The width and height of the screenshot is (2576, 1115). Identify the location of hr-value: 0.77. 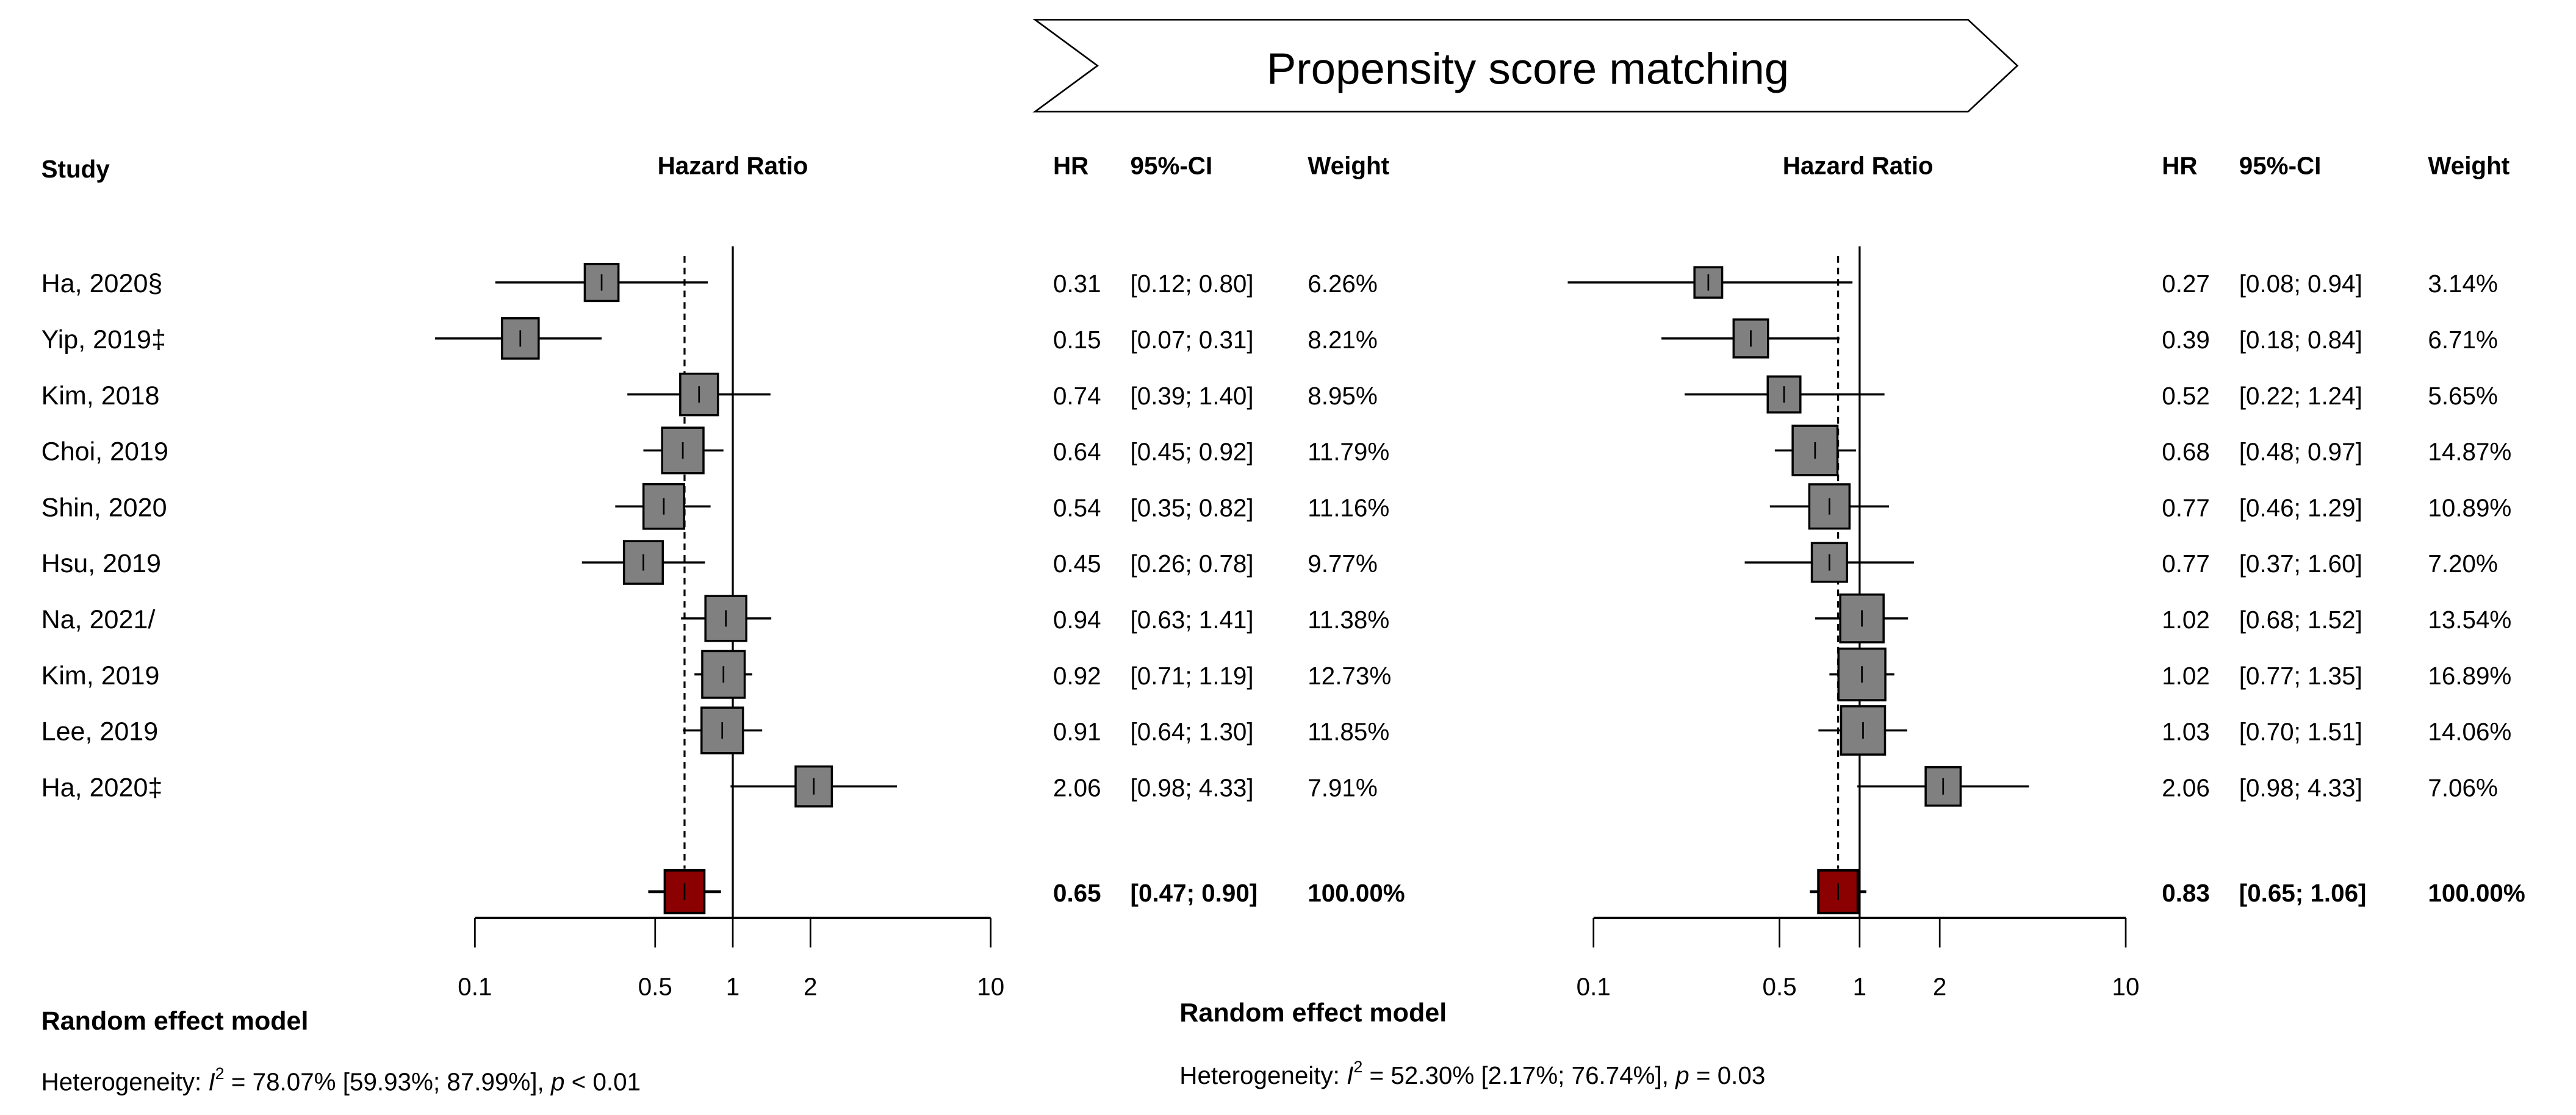
(2186, 564).